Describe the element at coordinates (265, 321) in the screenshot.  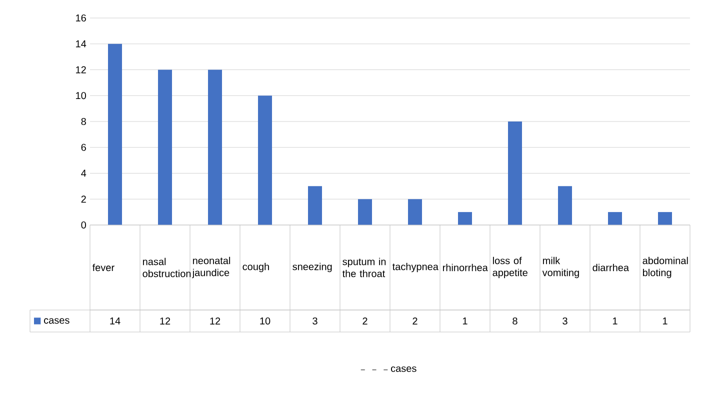
I see `data-label: 10` at that location.